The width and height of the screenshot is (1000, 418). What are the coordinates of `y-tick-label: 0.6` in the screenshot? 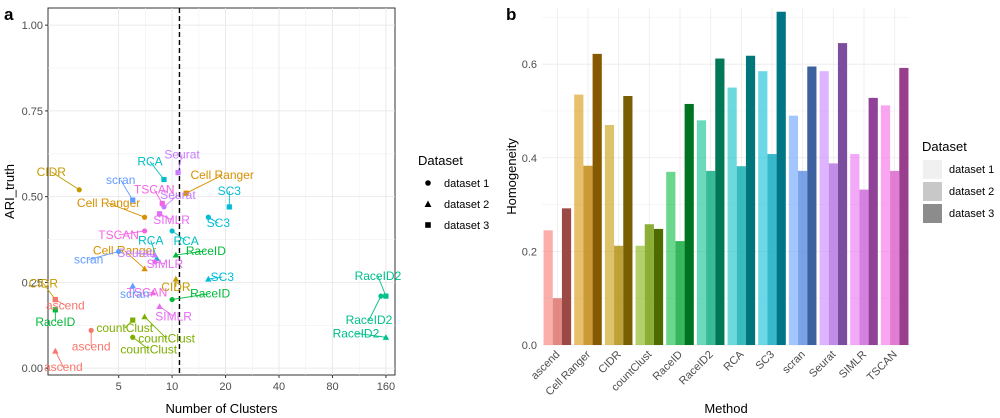 It's located at (529, 65).